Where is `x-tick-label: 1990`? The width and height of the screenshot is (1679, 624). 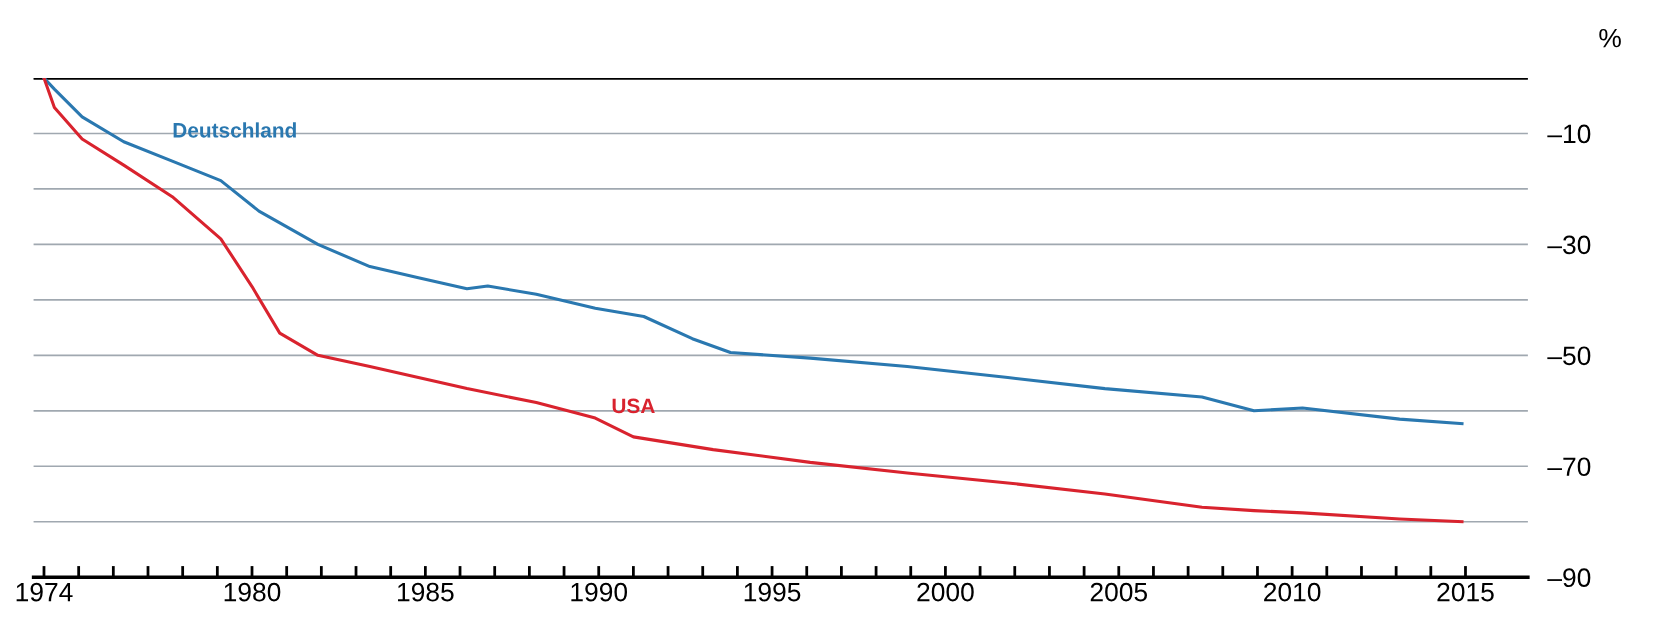 x-tick-label: 1990 is located at coordinates (599, 592).